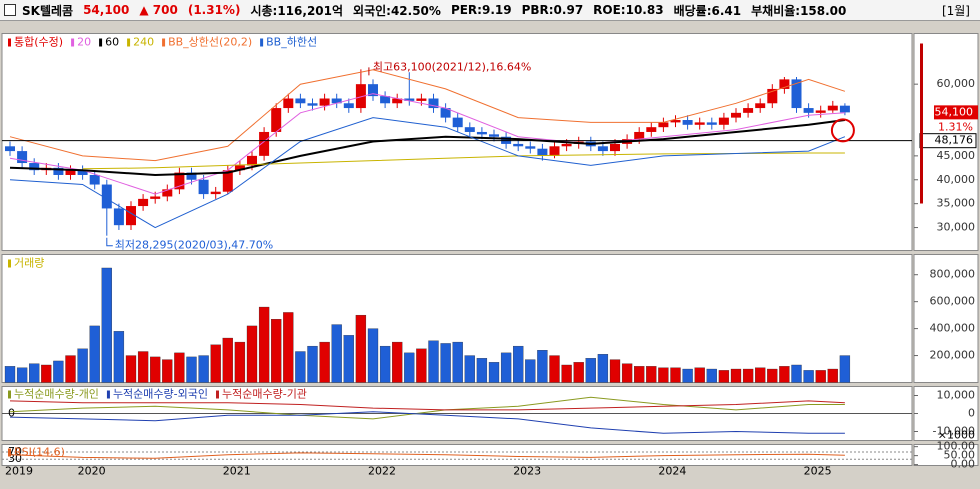 The width and height of the screenshot is (980, 489). What do you see at coordinates (956, 395) in the screenshot?
I see `y-tick-label: 10,000` at bounding box center [956, 395].